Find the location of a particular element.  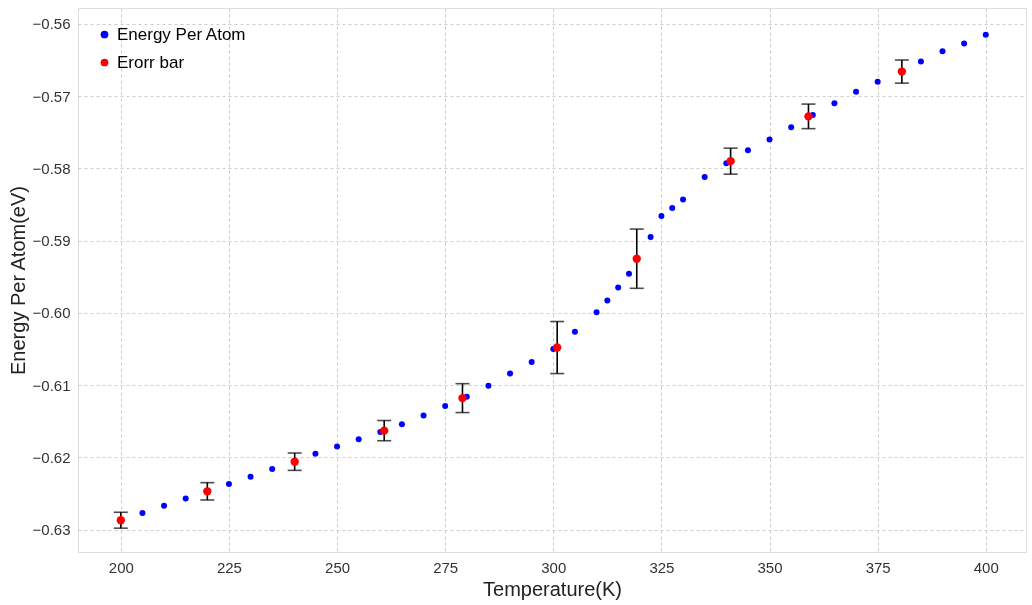

y-tick-label: −0.61 is located at coordinates (51, 385).